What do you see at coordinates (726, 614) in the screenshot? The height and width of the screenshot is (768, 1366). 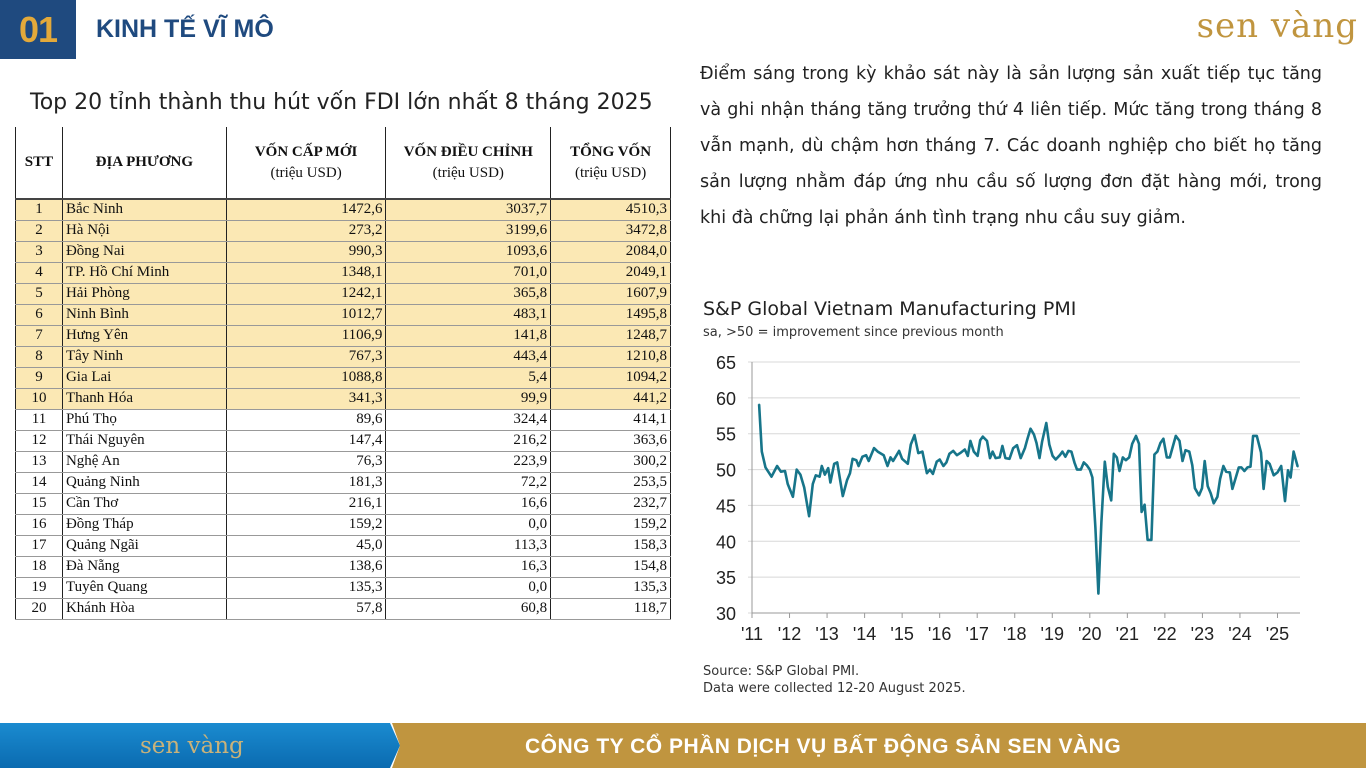 I see `y-tick-label: 30` at bounding box center [726, 614].